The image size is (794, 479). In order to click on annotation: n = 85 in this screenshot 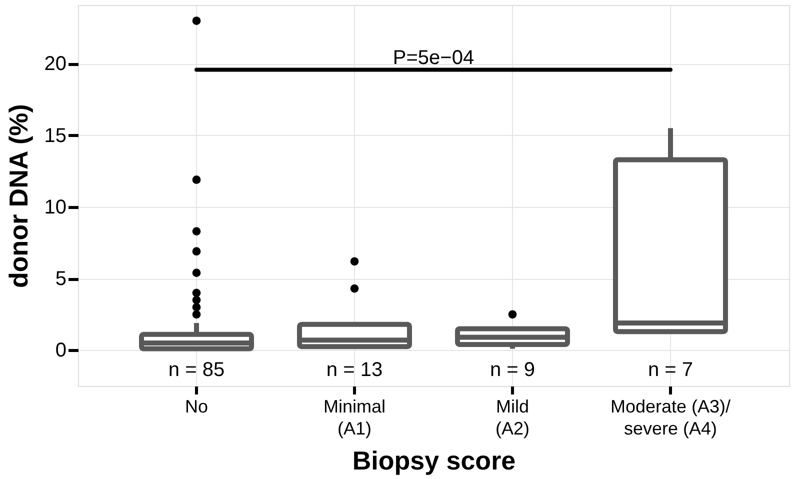, I will do `click(196, 370)`.